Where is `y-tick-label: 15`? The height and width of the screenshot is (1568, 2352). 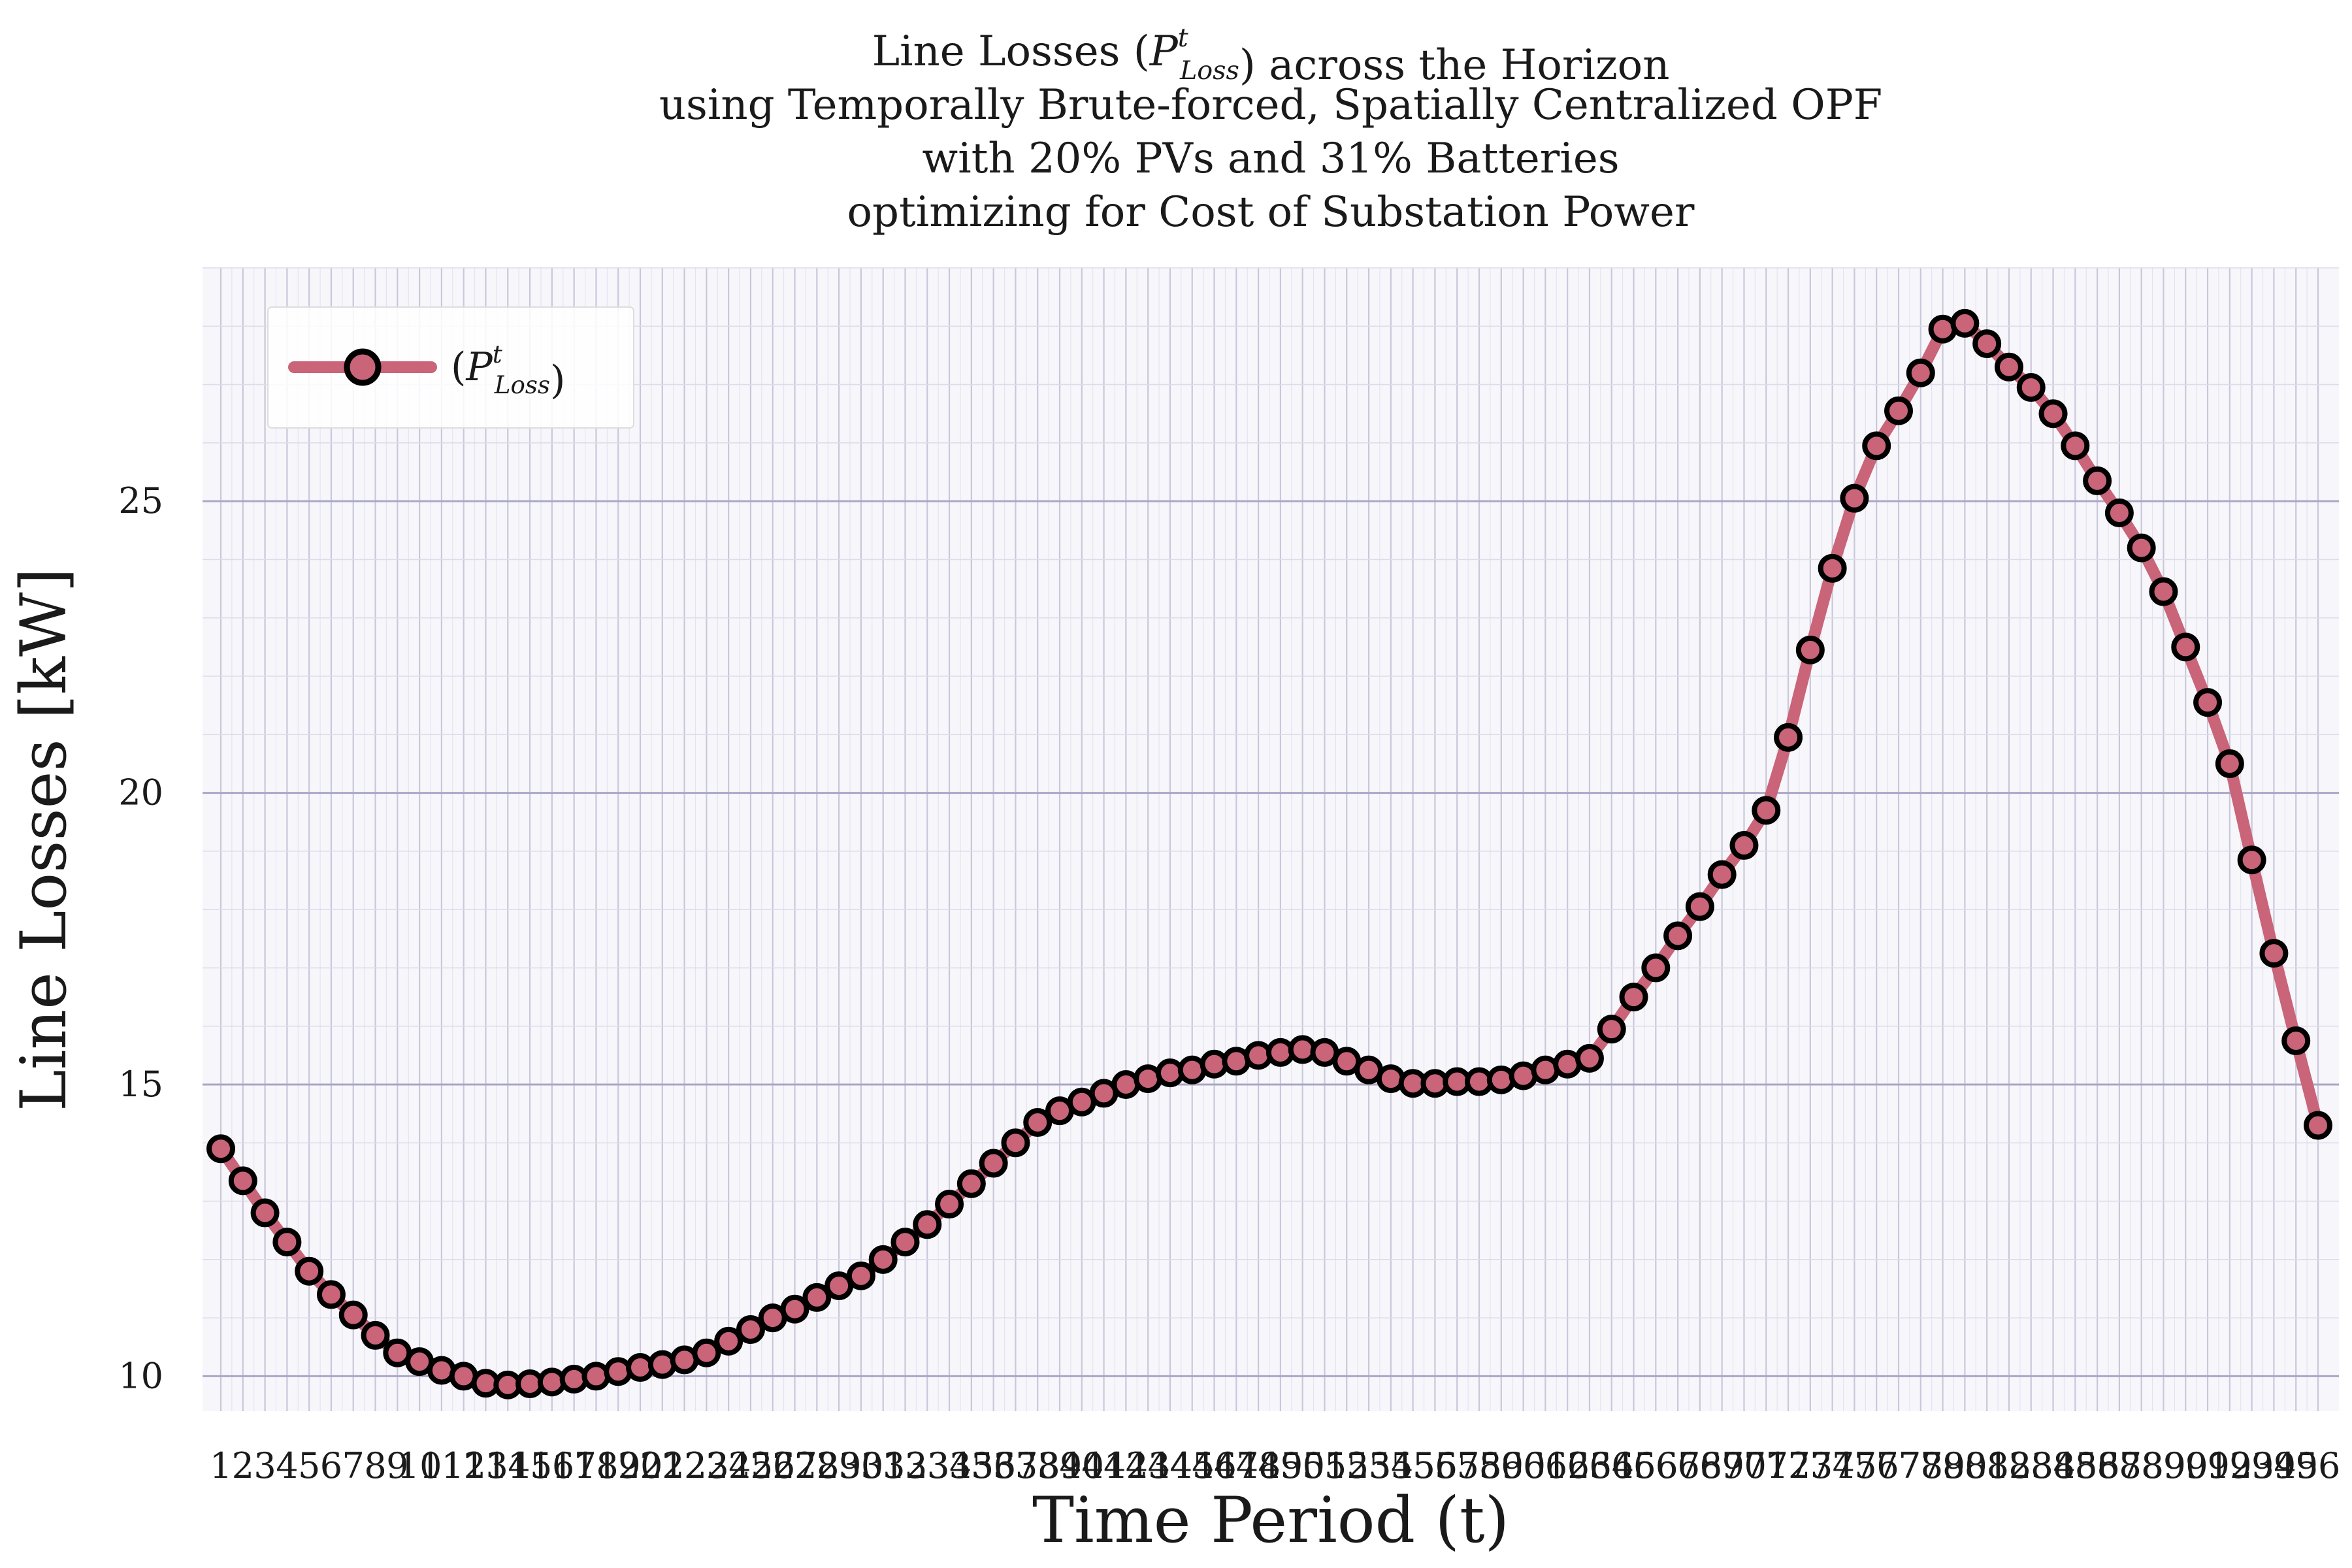
y-tick-label: 15 is located at coordinates (140, 1084).